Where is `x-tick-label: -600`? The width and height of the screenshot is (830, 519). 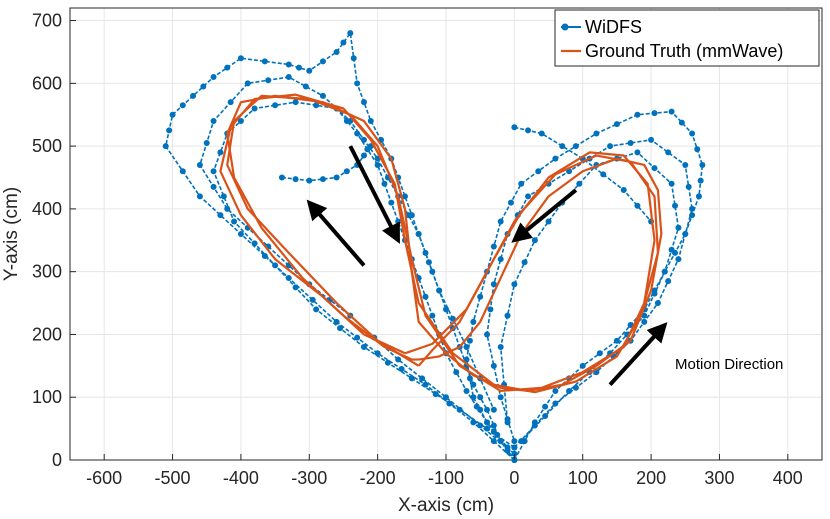 x-tick-label: -600 is located at coordinates (104, 478).